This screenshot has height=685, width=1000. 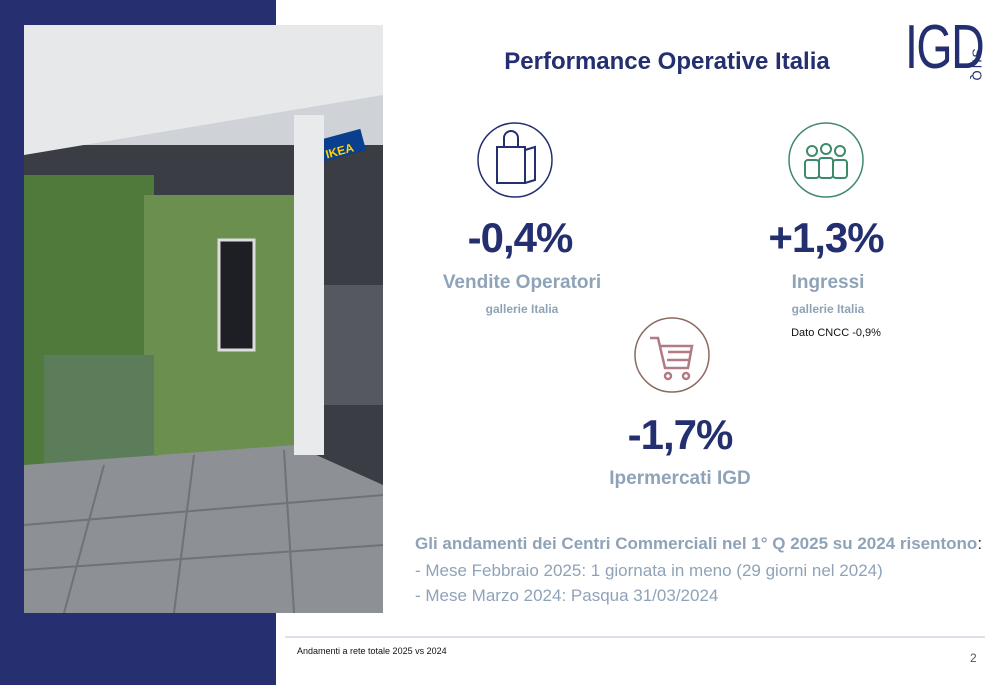 I want to click on note-line: - Mese Marzo 2024: Pasqua 31/03/2024, so click(x=567, y=595).